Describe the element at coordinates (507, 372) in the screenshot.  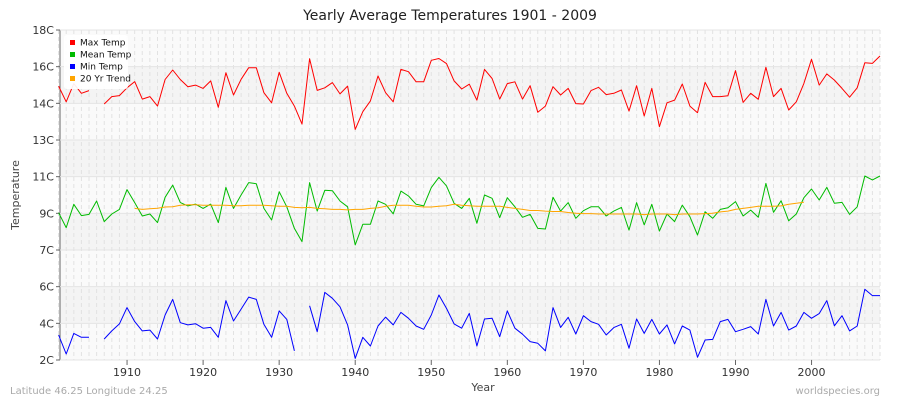
I see `x-tick-label: 1960` at that location.